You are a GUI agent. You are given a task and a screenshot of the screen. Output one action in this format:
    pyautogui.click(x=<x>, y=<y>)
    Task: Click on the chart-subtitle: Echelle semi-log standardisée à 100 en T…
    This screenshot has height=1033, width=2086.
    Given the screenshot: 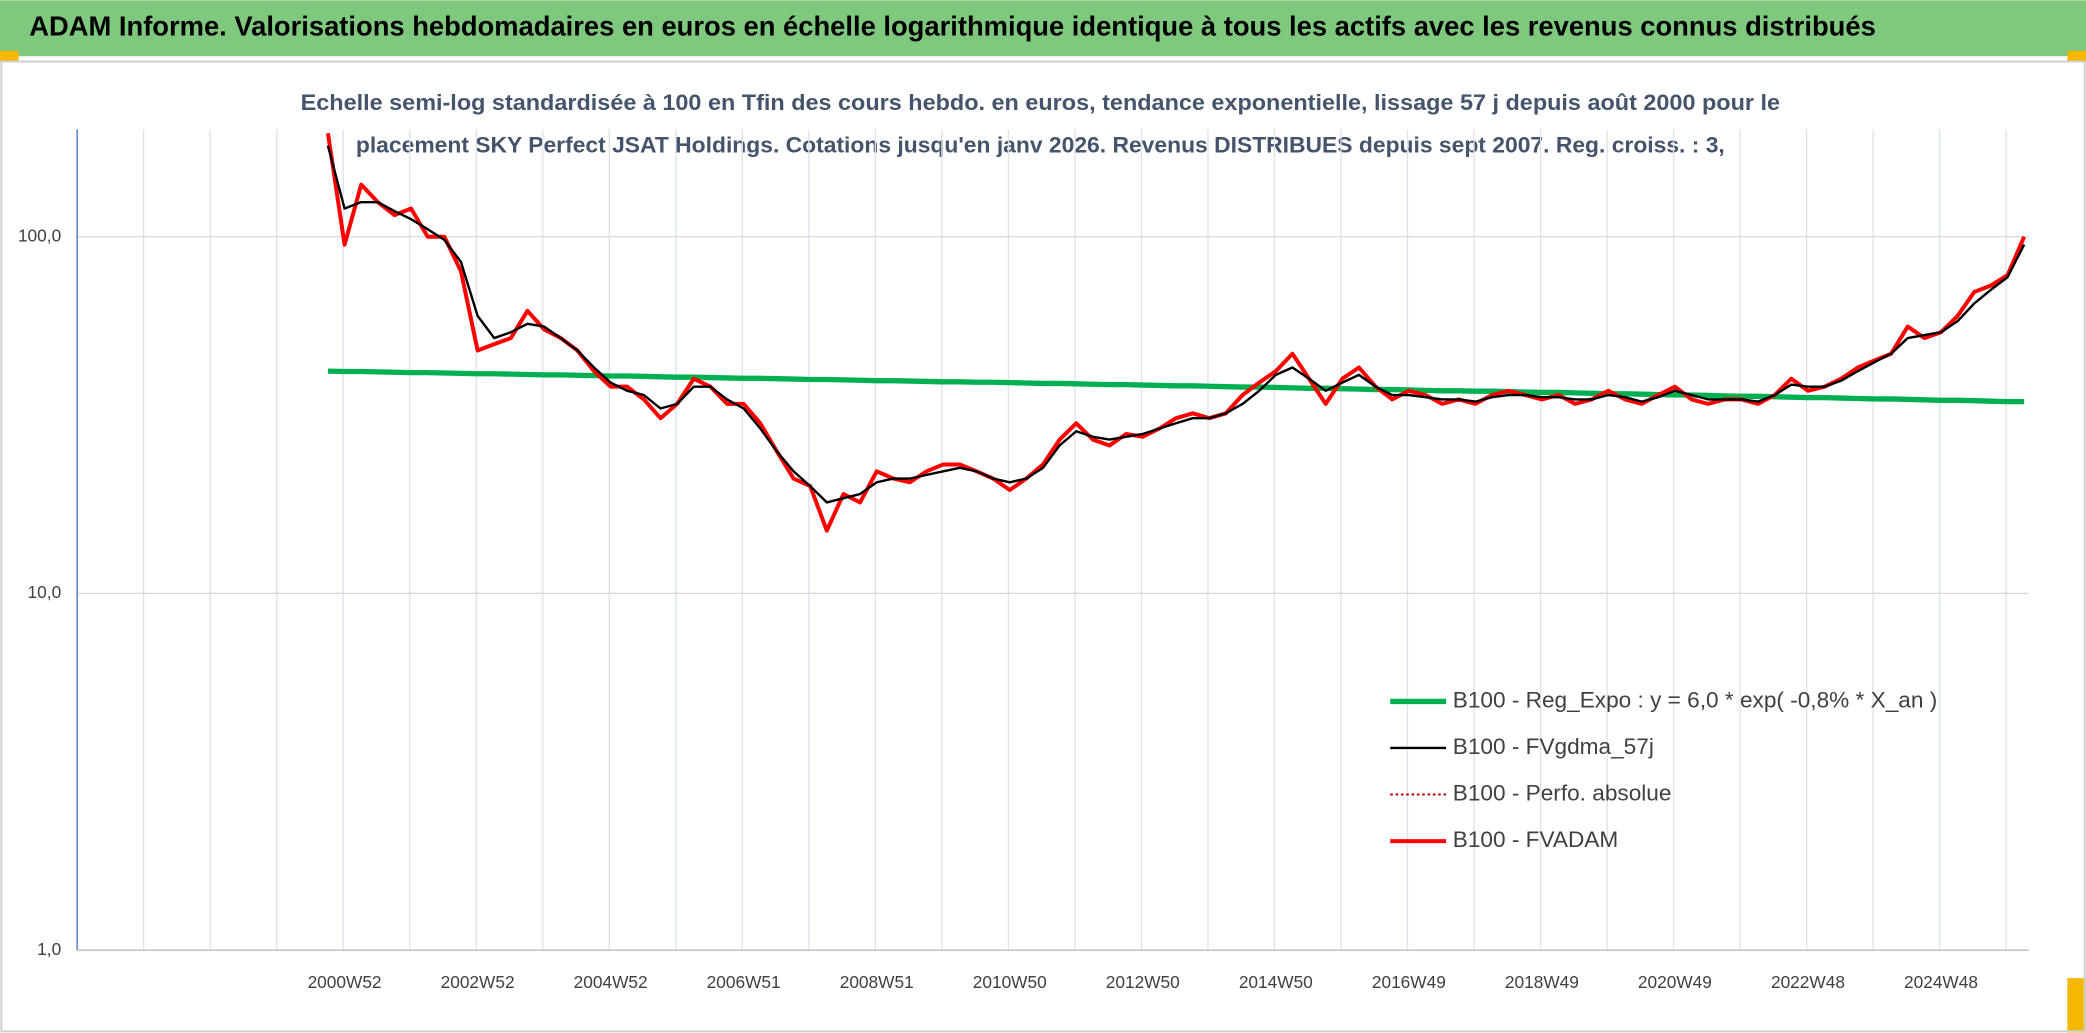 What is the action you would take?
    pyautogui.click(x=1040, y=102)
    